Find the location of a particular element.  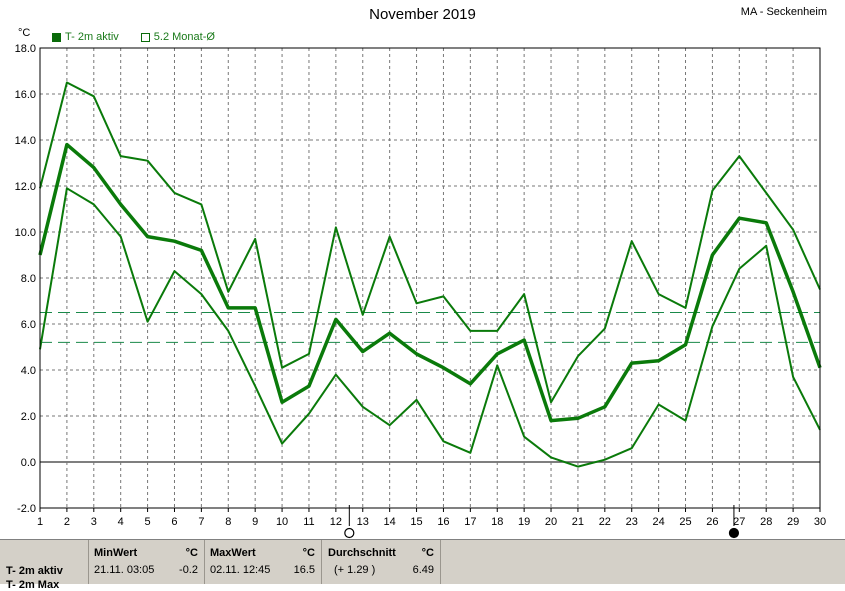

x-tick-label: 28 is located at coordinates (766, 522).